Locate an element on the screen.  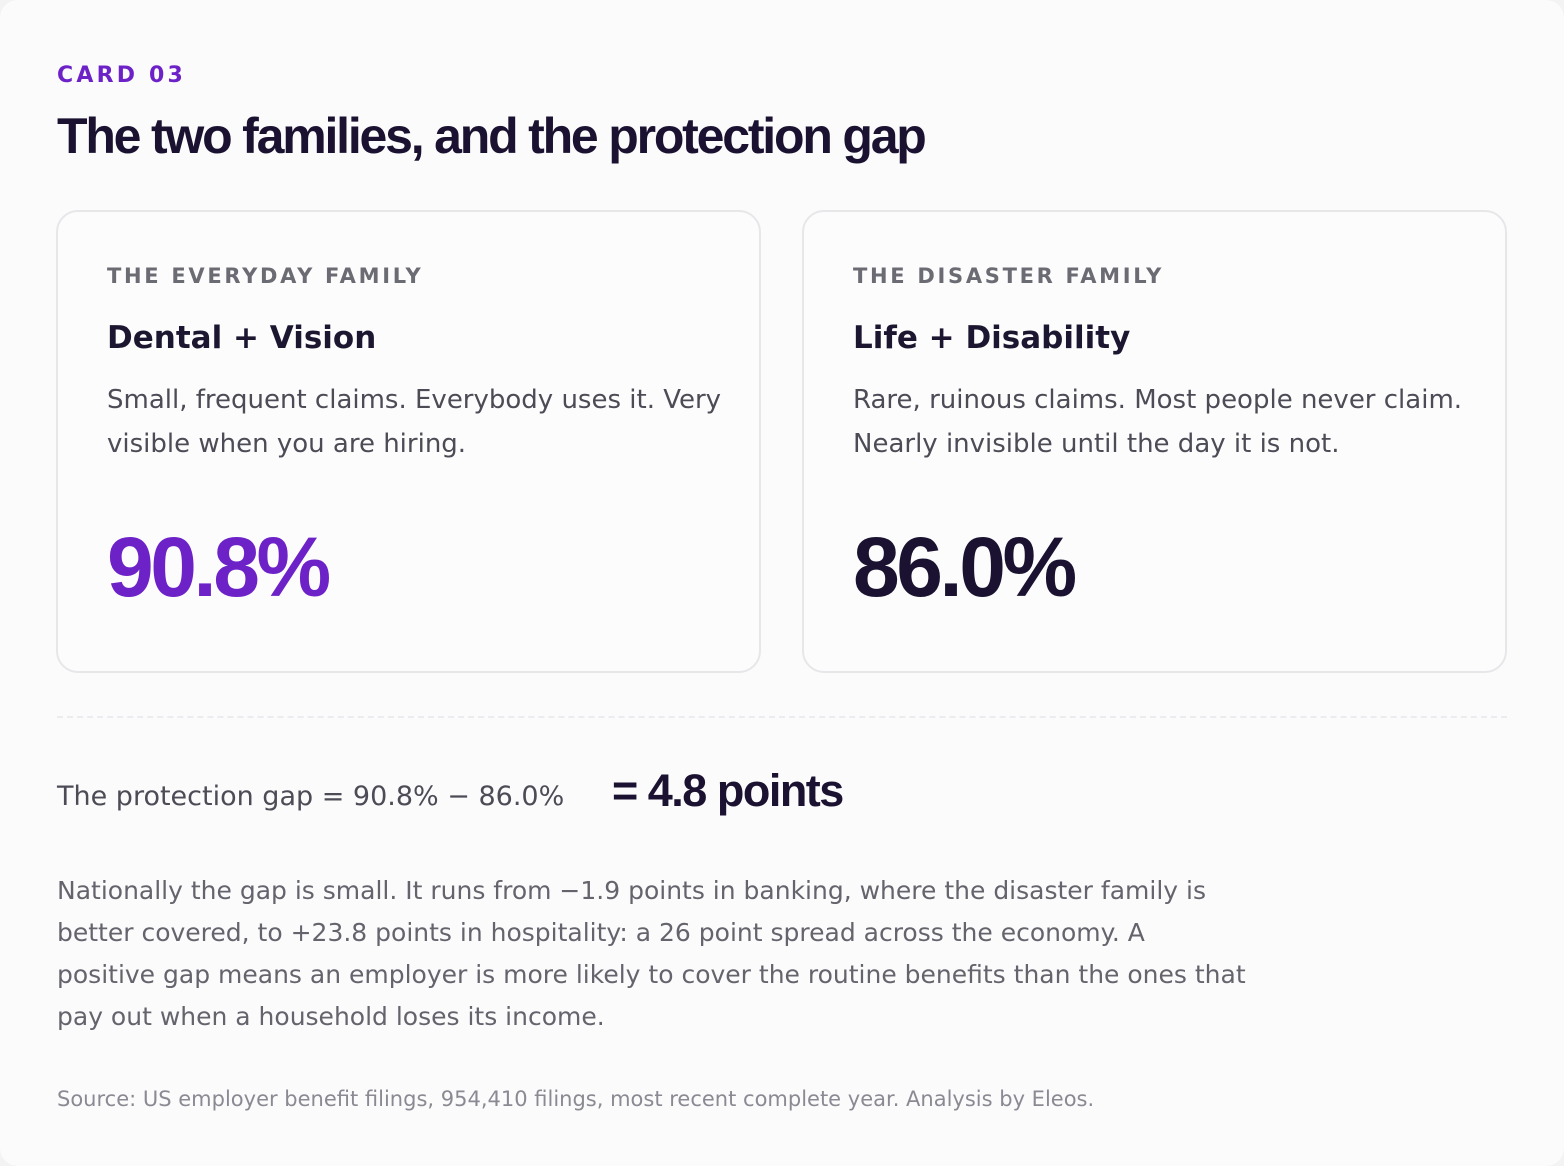
everyday-family-kicker: THE EVERYDAY FAMILY is located at coordinates (265, 276).